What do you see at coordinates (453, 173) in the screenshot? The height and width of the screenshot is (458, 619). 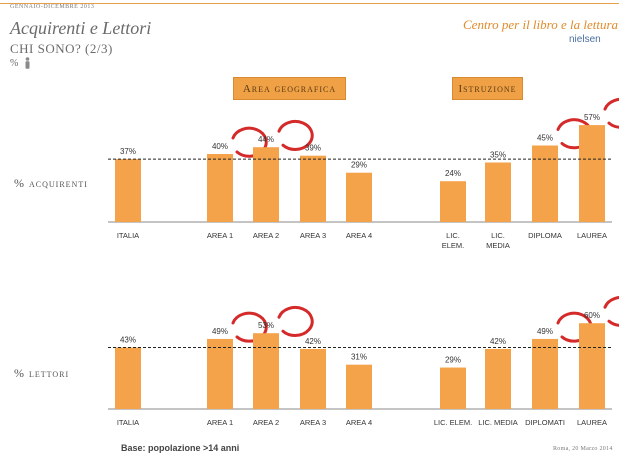 I see `data-label: 24%` at bounding box center [453, 173].